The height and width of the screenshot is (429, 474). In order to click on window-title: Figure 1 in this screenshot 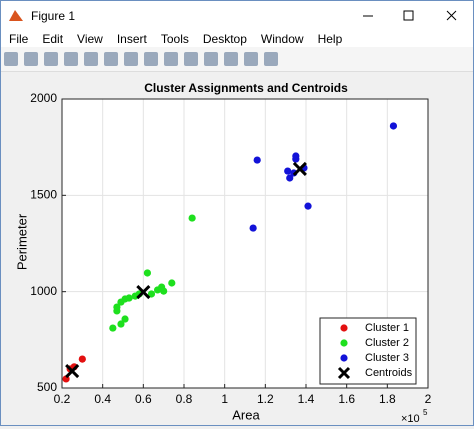, I will do `click(53, 15)`.